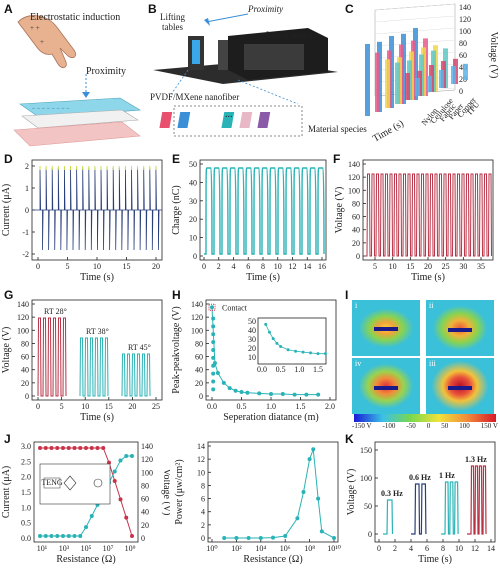 The height and width of the screenshot is (574, 500). I want to click on y-tick-label: 1, so click(27, 188).